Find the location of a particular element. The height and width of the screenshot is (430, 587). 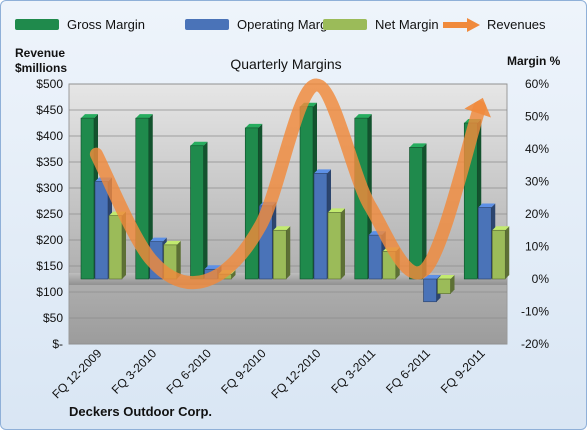

right-tick-label: 20% is located at coordinates (537, 214).